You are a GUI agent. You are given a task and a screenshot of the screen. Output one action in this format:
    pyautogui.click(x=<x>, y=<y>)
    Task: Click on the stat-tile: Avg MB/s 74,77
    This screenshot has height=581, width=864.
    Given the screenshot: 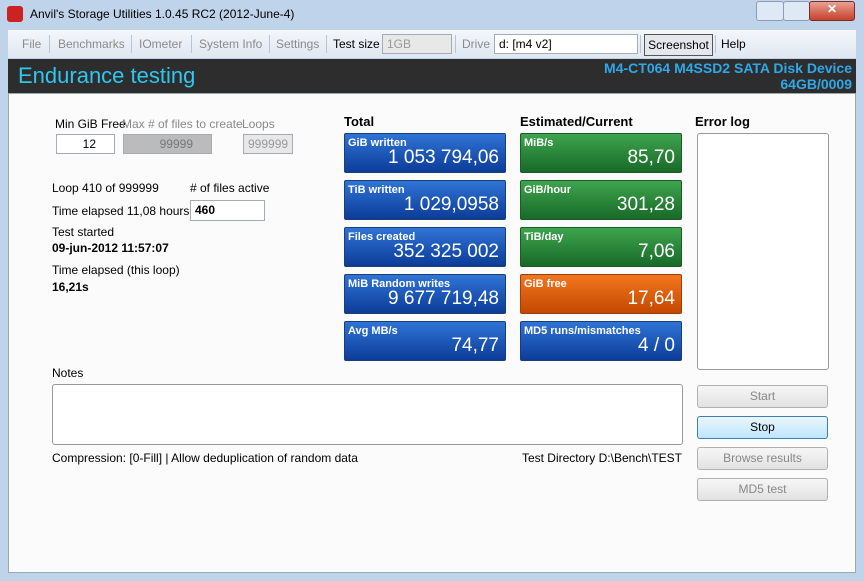 What is the action you would take?
    pyautogui.click(x=425, y=341)
    